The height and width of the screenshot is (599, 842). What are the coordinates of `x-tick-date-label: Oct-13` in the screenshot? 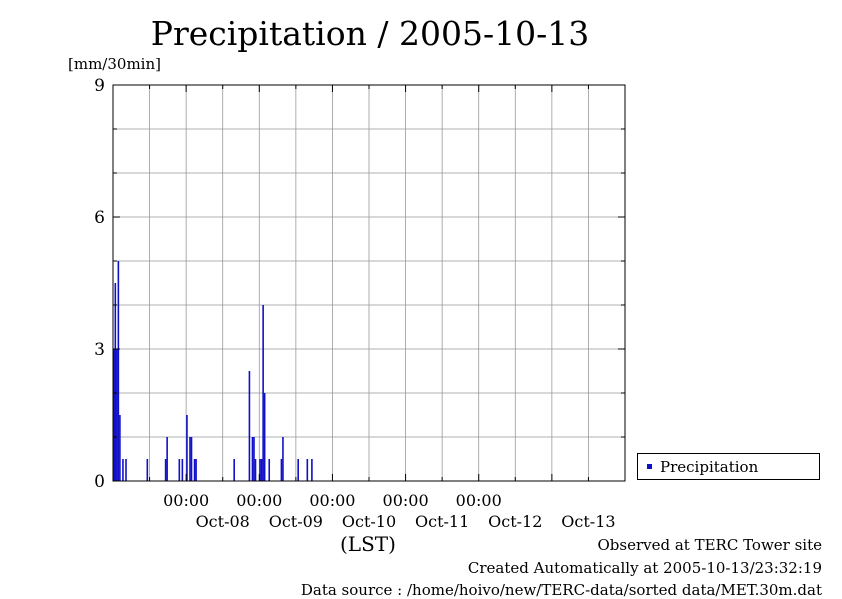 It's located at (588, 521).